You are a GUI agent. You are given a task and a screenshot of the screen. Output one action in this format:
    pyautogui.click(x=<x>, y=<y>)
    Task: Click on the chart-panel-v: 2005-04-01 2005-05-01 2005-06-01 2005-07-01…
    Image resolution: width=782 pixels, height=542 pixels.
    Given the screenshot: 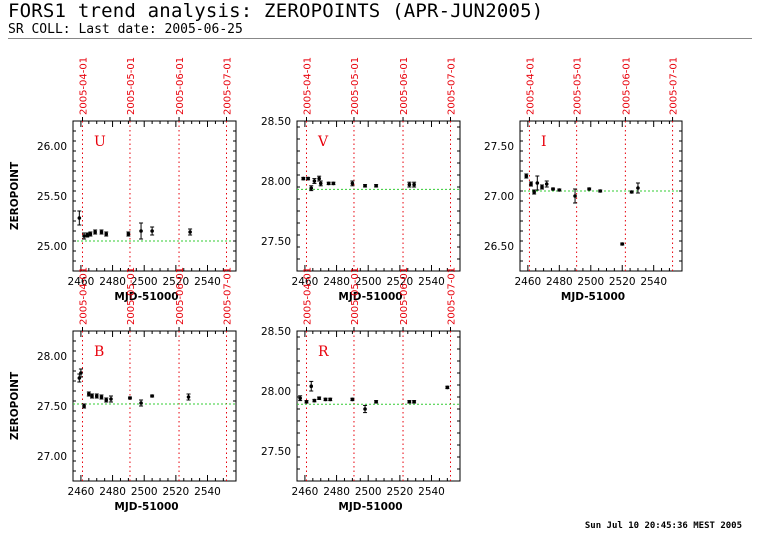 What is the action you would take?
    pyautogui.click(x=361, y=180)
    